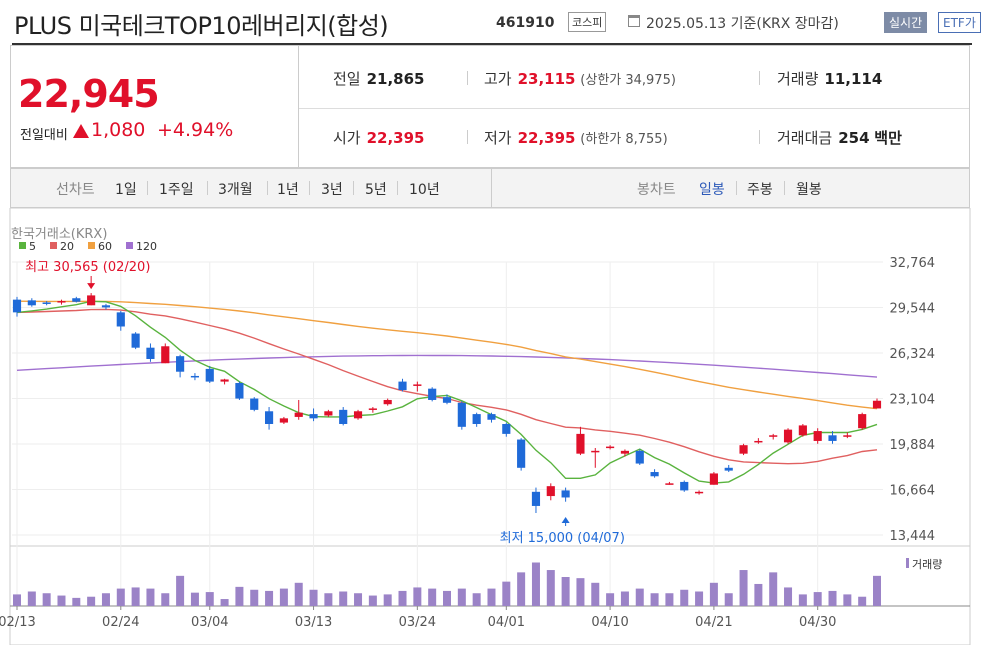 This screenshot has height=649, width=983. What do you see at coordinates (395, 79) in the screenshot?
I see `prev-close-value: 21,865` at bounding box center [395, 79].